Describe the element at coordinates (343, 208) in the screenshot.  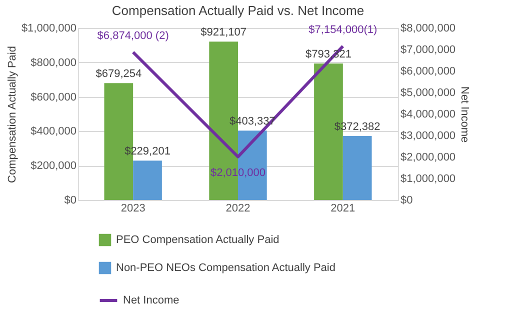
I see `x-tick-label: 2021` at that location.